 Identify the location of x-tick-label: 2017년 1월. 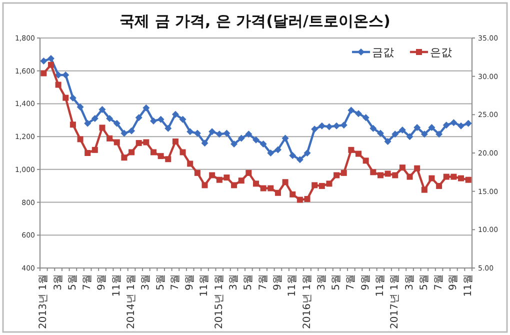
(395, 301).